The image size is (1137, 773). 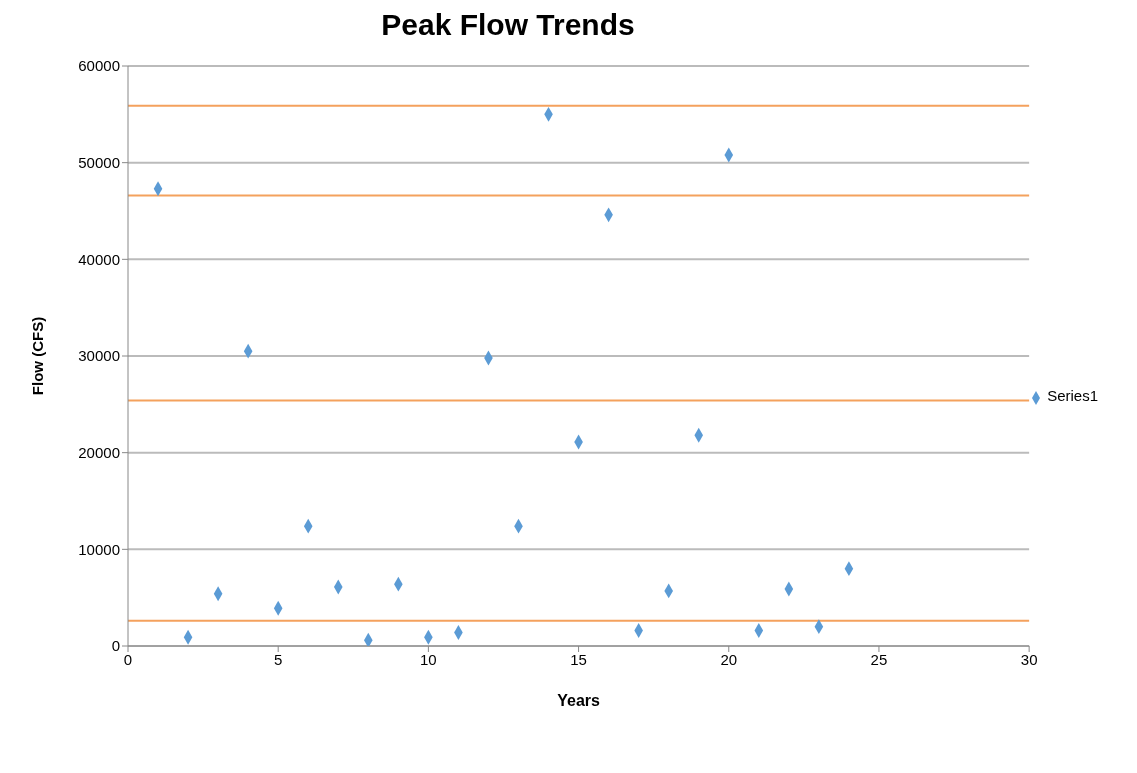 I want to click on x-tick-label: 25, so click(x=879, y=659).